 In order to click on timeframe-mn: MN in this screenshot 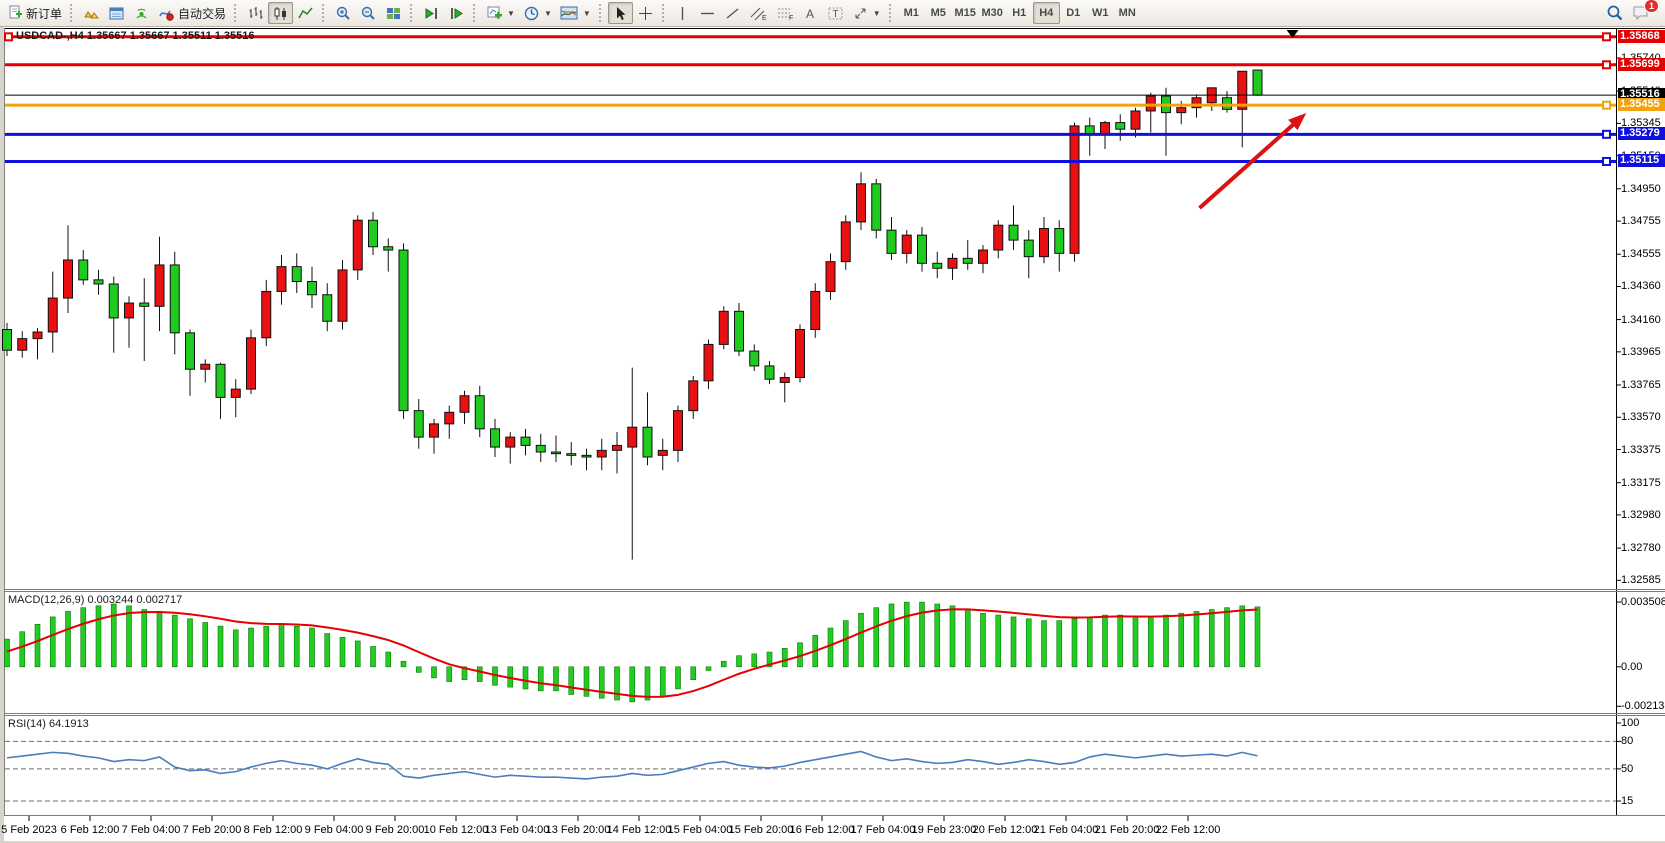, I will do `click(1127, 13)`.